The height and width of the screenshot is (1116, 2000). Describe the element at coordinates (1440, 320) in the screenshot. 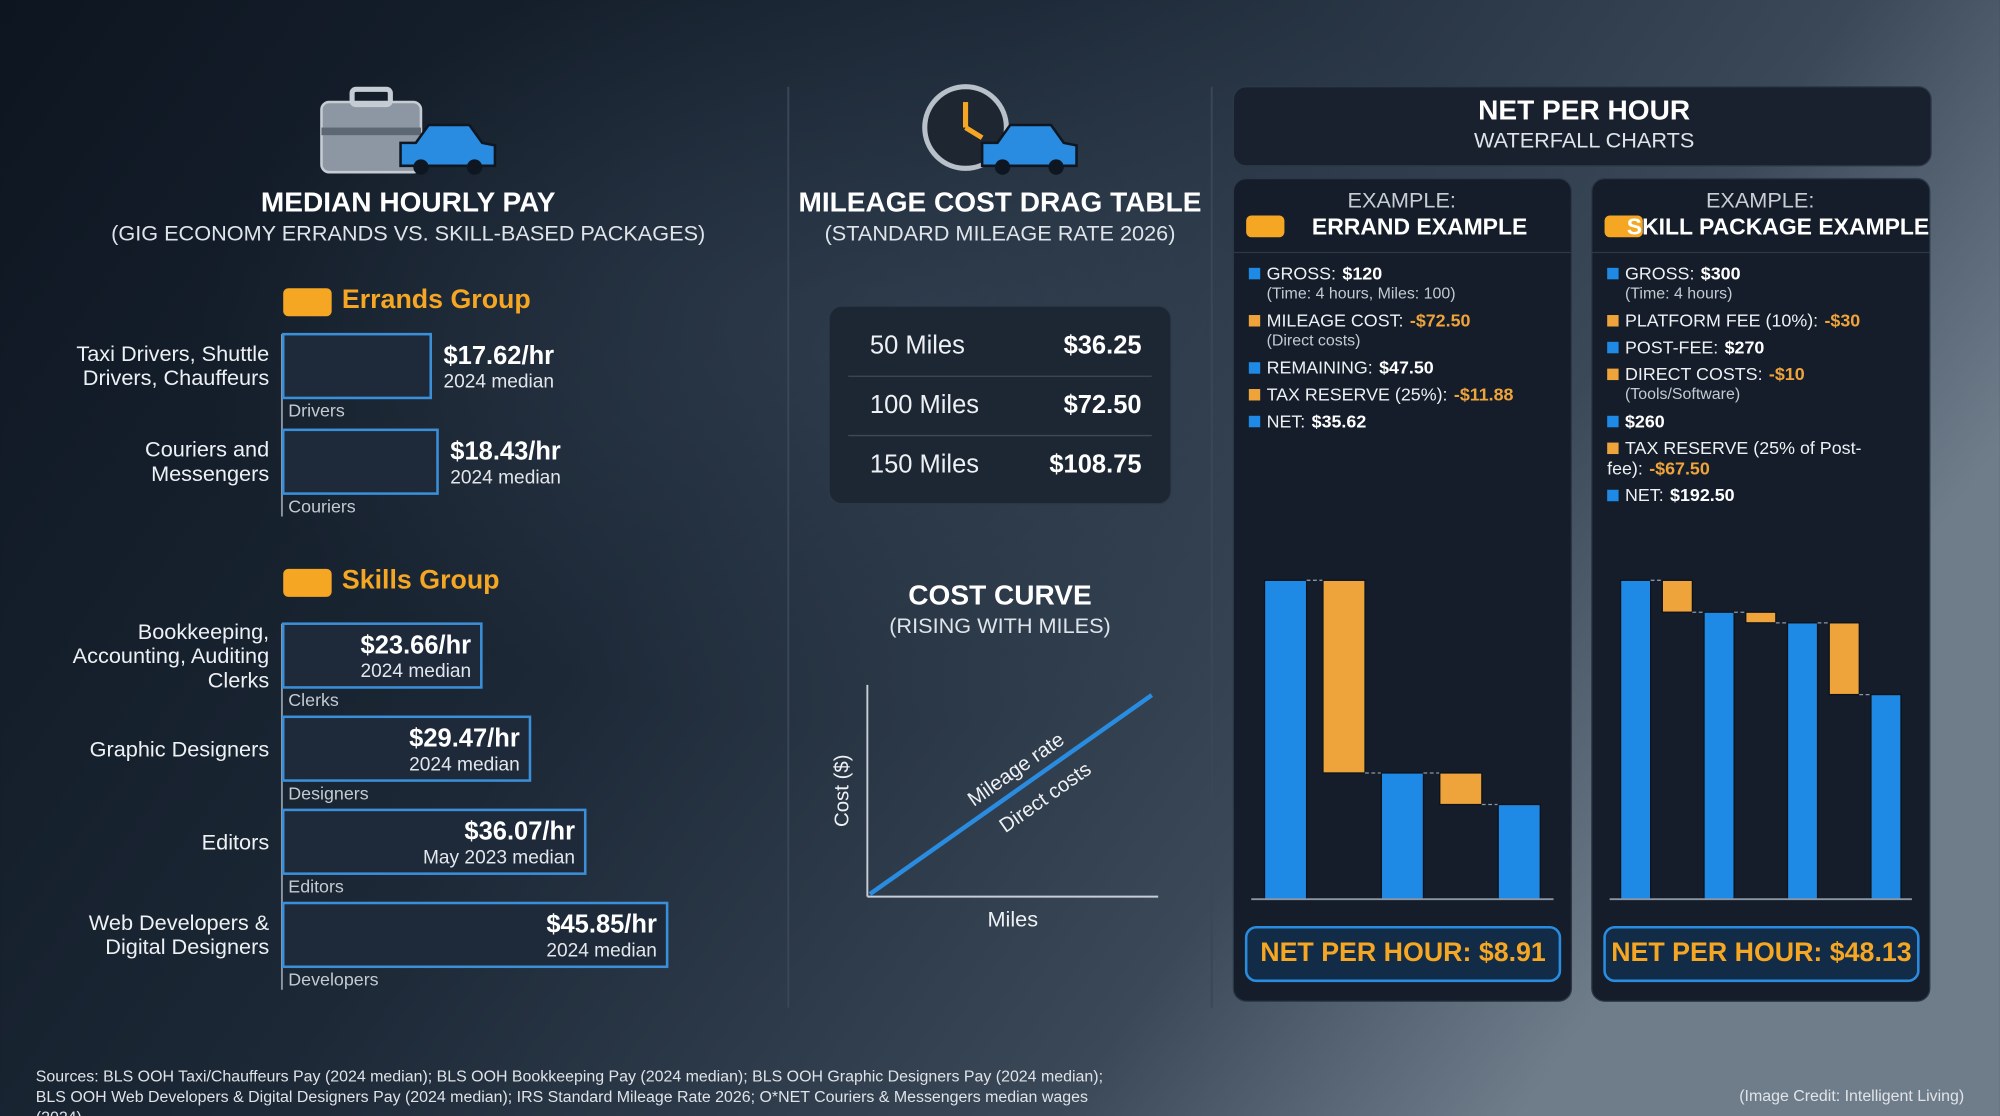

I see `step-value: -$72.50` at that location.